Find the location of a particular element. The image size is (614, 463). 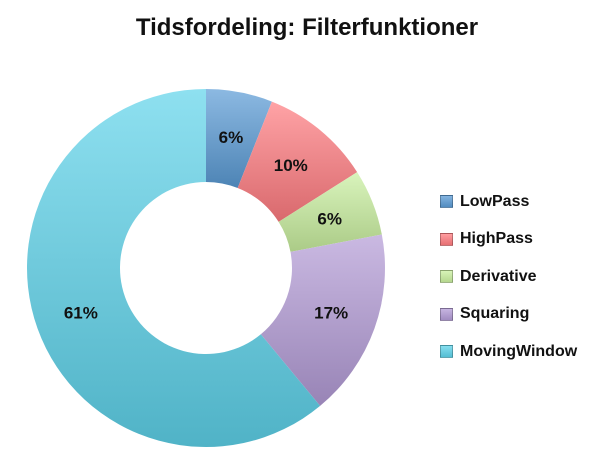

legend-label-derivative: Derivative is located at coordinates (498, 276).